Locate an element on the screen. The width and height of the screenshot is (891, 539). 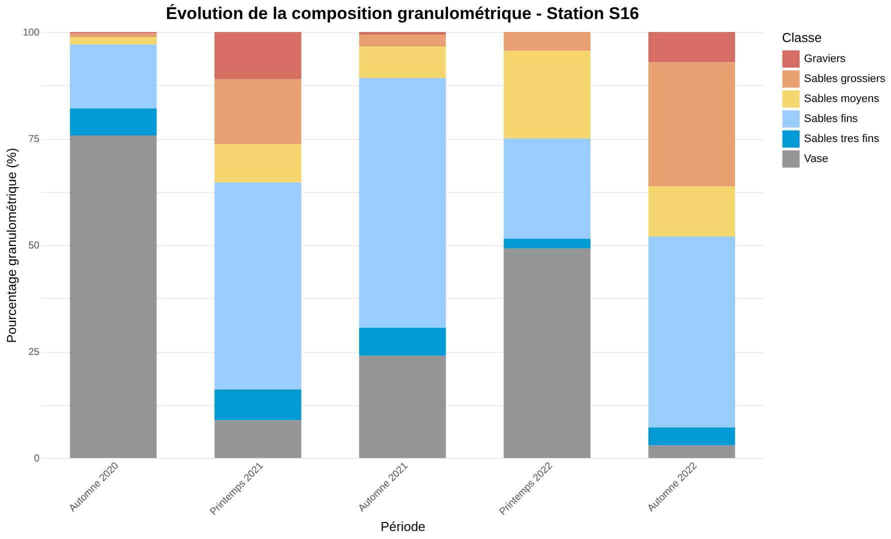
legend-label: Sables tres fins is located at coordinates (842, 139).